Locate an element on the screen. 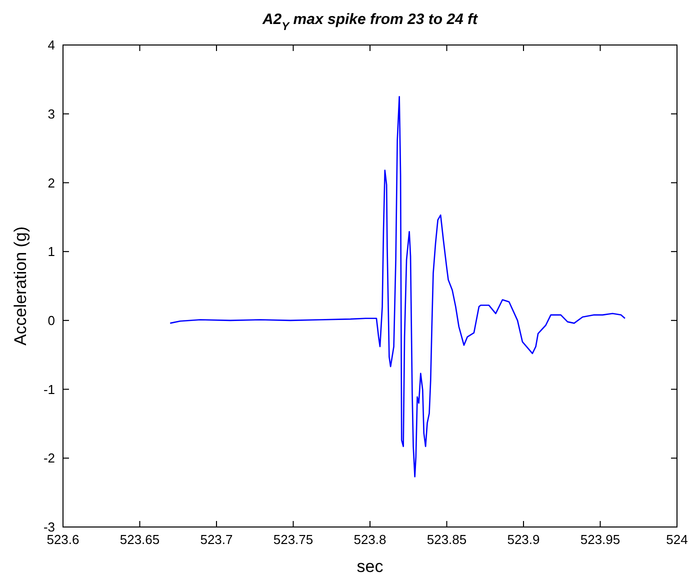  x-tick-label: 523.8 is located at coordinates (370, 539).